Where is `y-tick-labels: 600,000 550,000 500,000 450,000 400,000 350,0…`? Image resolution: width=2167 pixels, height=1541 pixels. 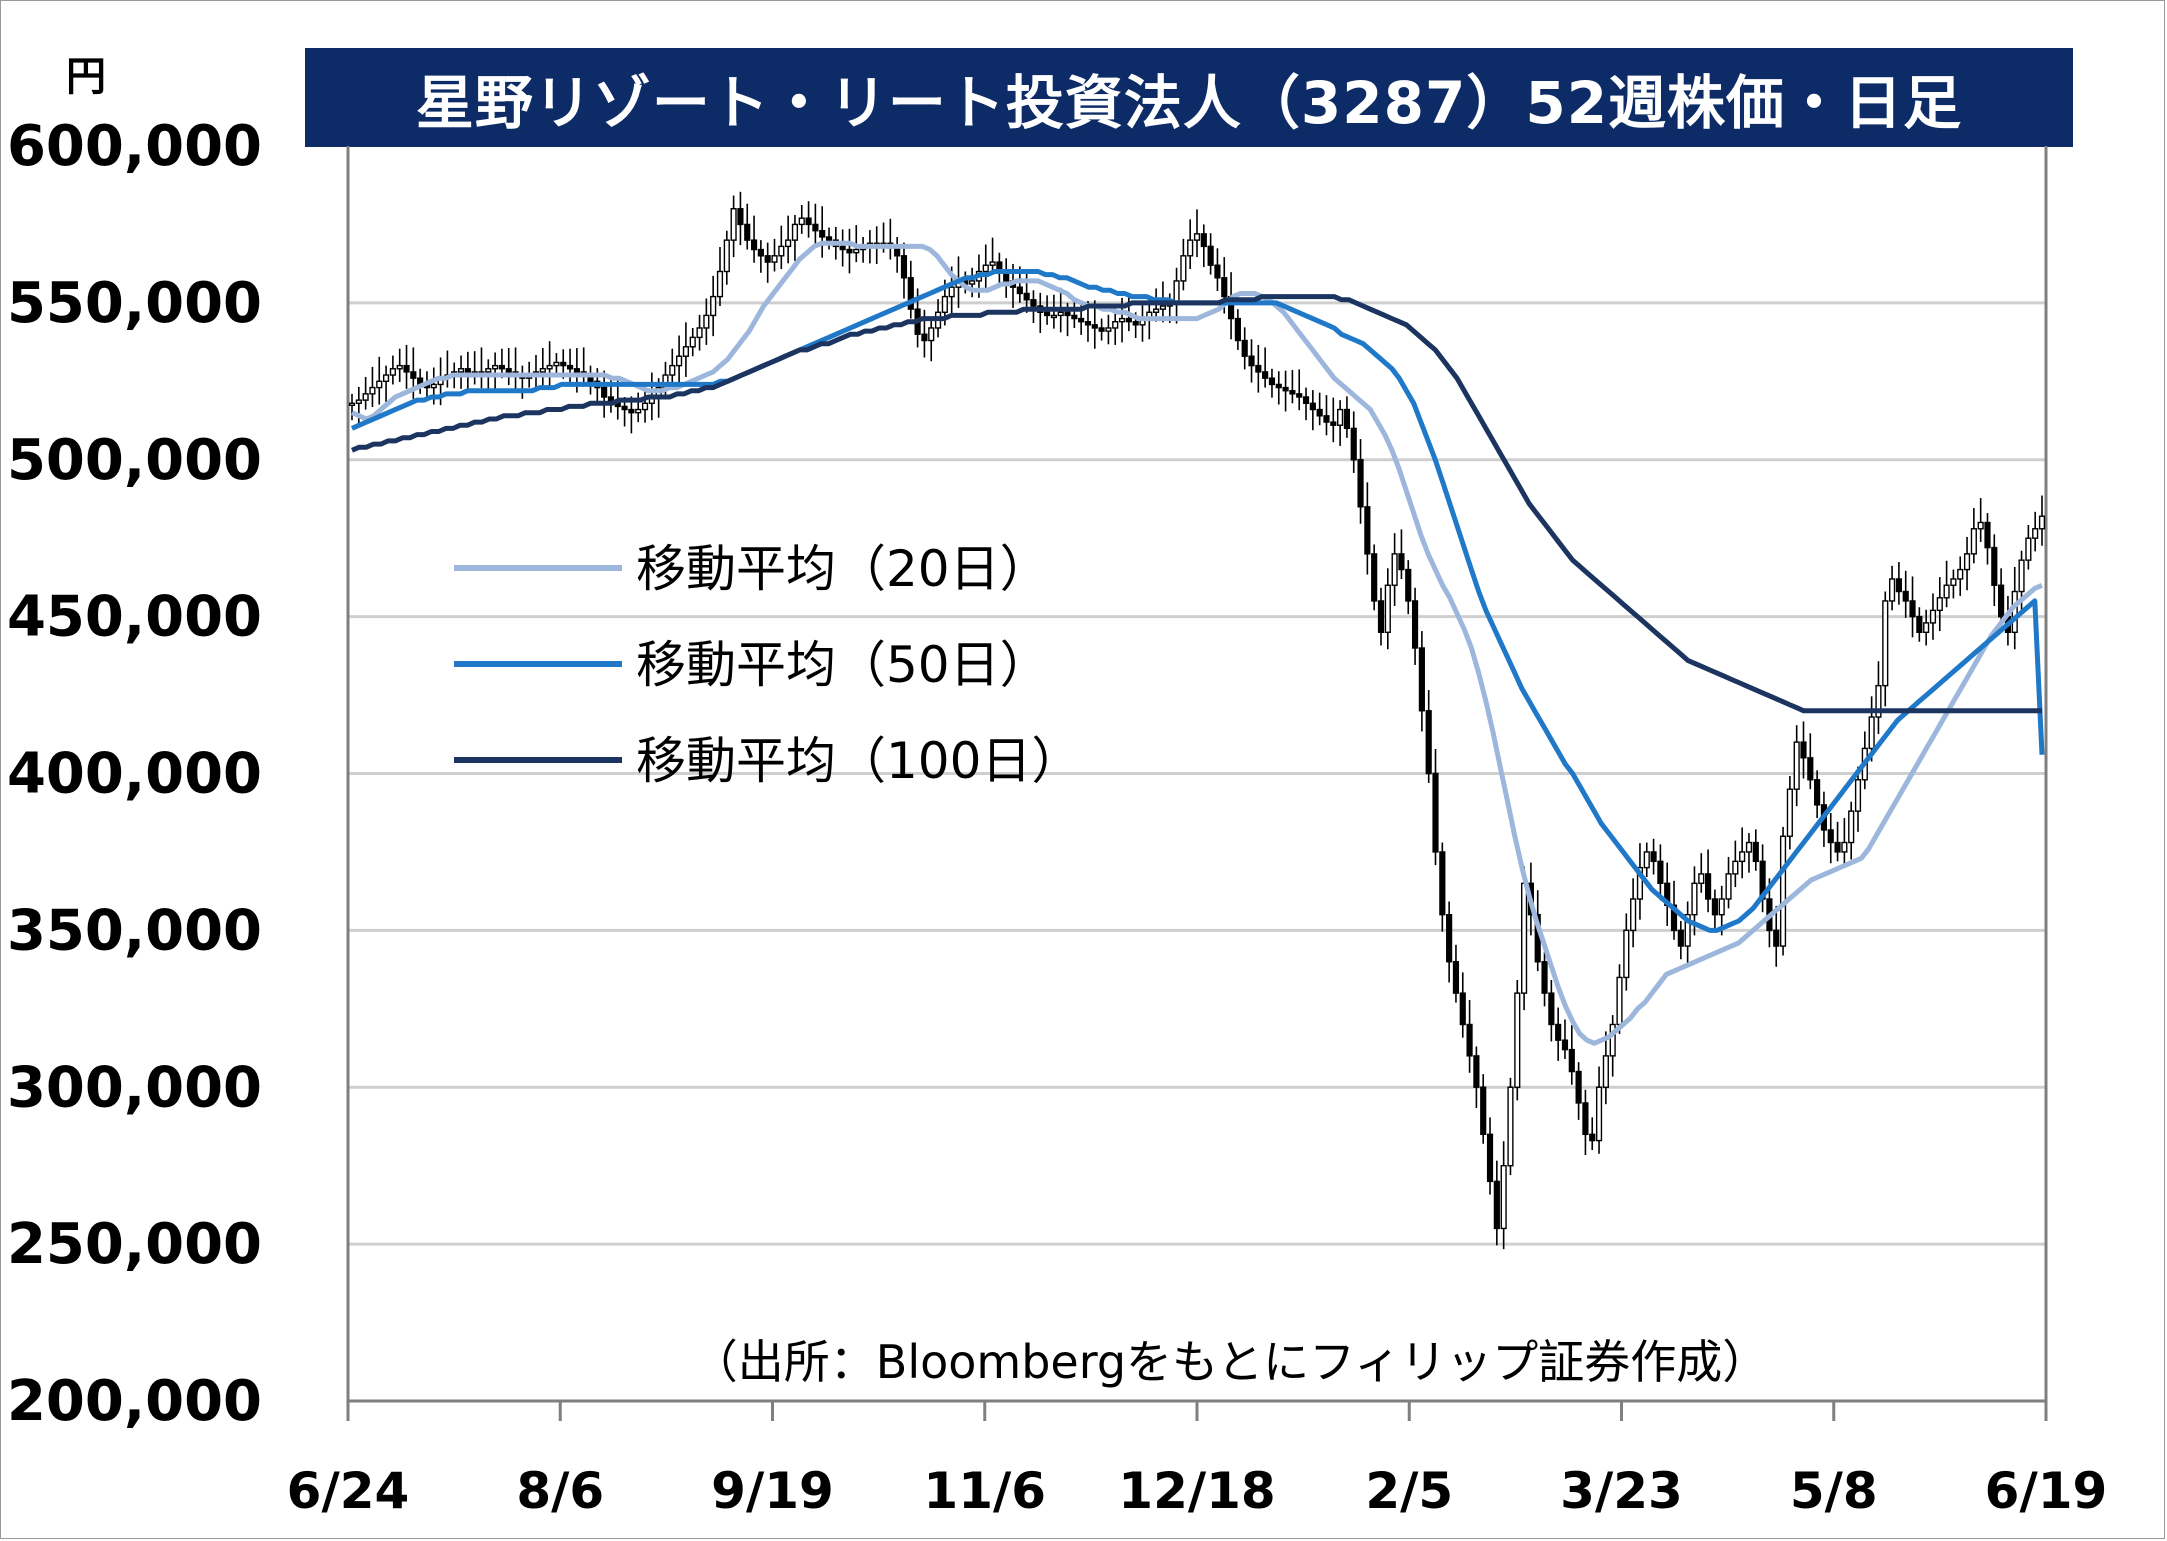 y-tick-labels: 600,000 550,000 500,000 450,000 400,000 350,0… is located at coordinates (134, 774).